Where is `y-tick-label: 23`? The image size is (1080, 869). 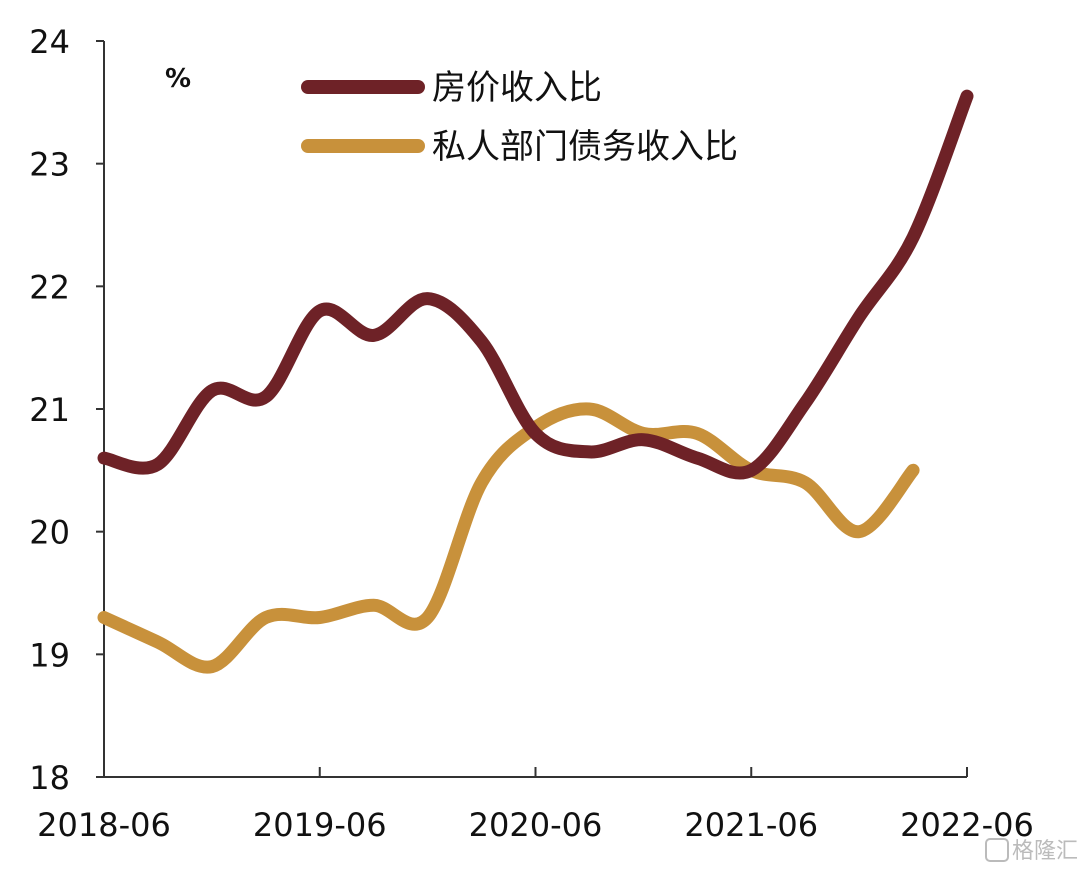
y-tick-label: 23 is located at coordinates (49, 165).